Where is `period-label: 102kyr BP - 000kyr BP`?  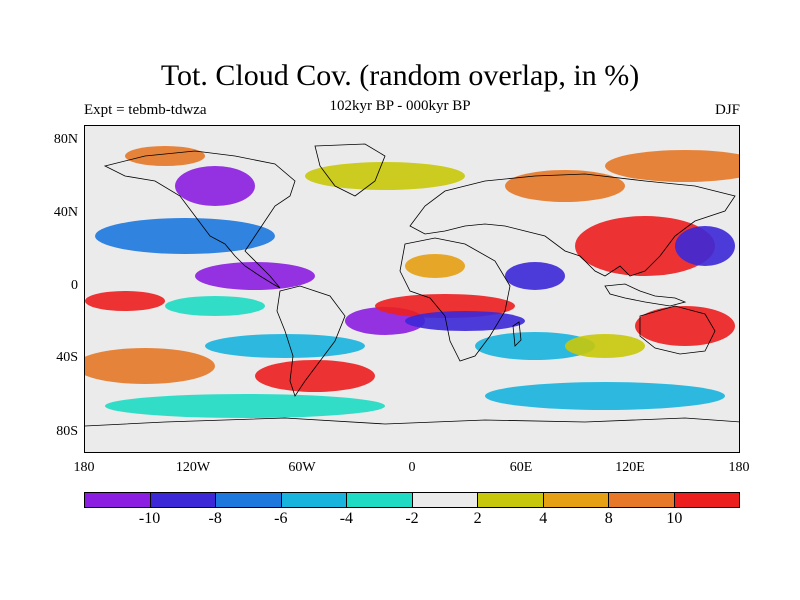 period-label: 102kyr BP - 000kyr BP is located at coordinates (400, 106).